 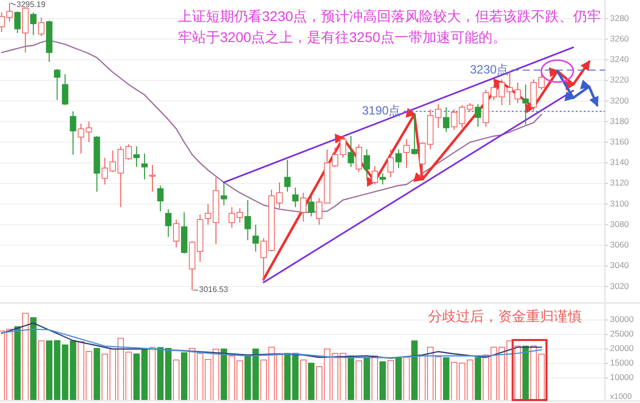 What do you see at coordinates (620, 59) in the screenshot?
I see `y-tick-label: 3240` at bounding box center [620, 59].